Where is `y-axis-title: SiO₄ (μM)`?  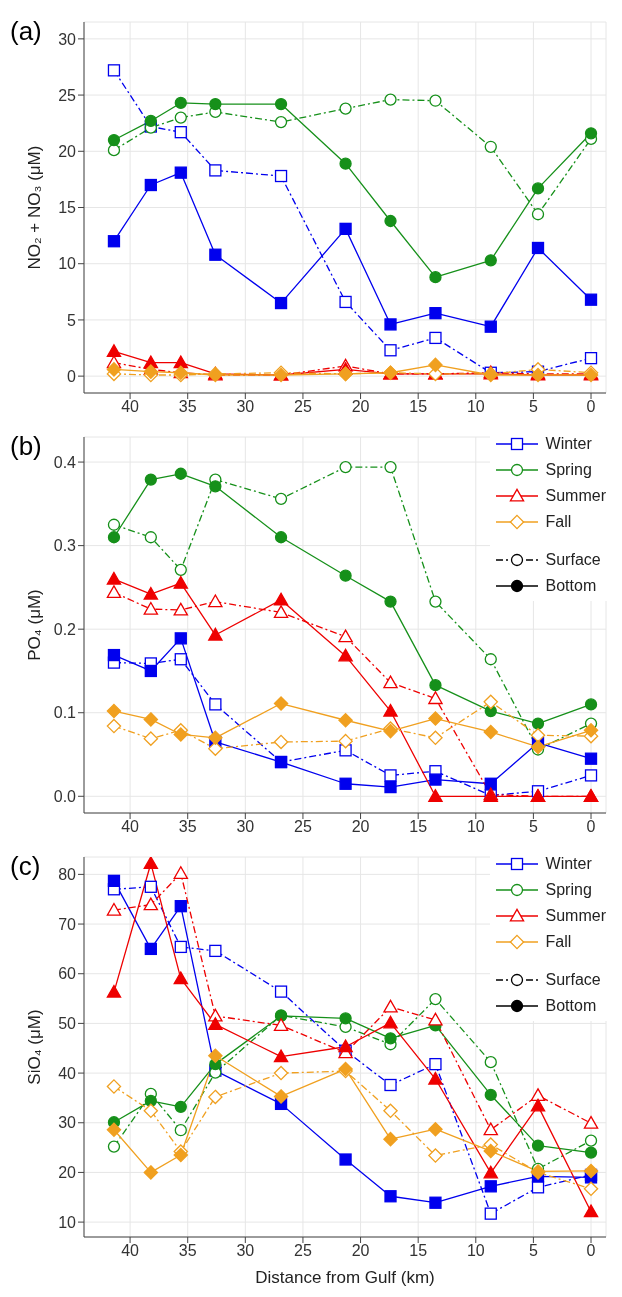
y-axis-title: SiO₄ (μM) is located at coordinates (35, 1047).